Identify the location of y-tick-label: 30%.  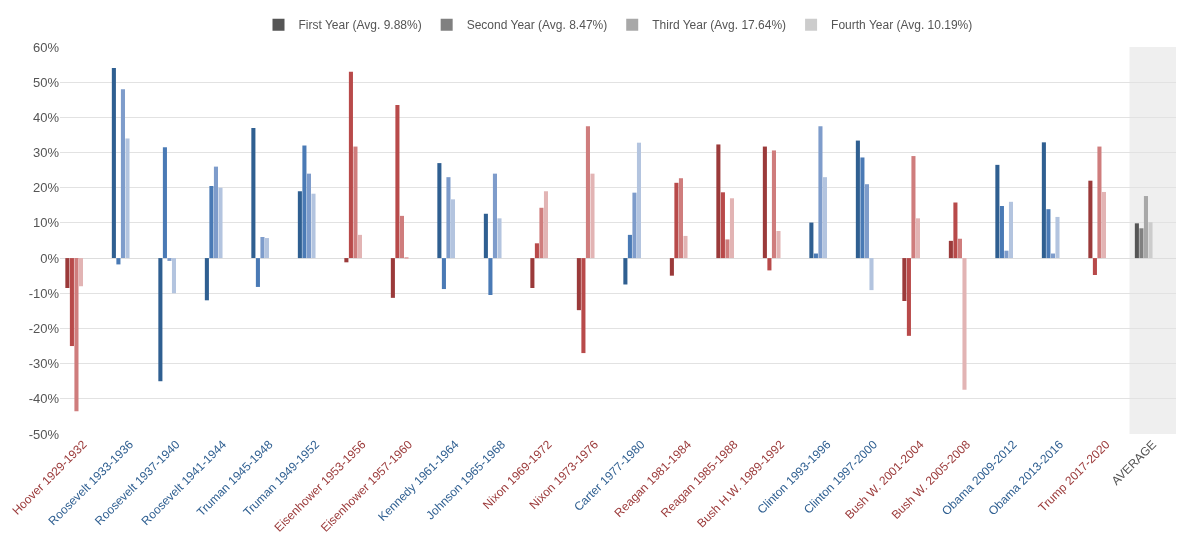
(46, 153).